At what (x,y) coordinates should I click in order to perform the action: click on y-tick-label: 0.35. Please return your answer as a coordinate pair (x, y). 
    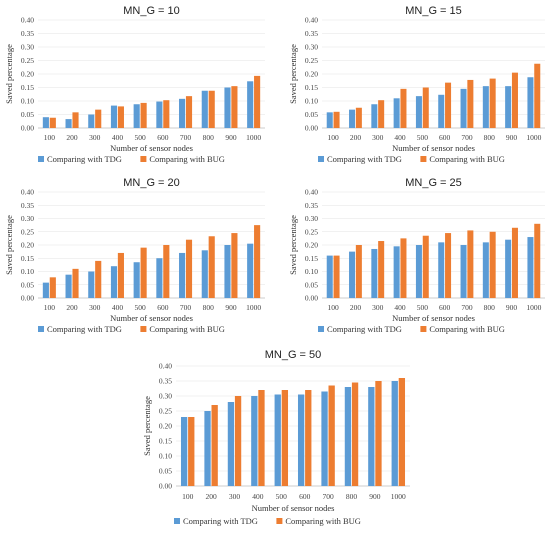
    Looking at the image, I should click on (311, 33).